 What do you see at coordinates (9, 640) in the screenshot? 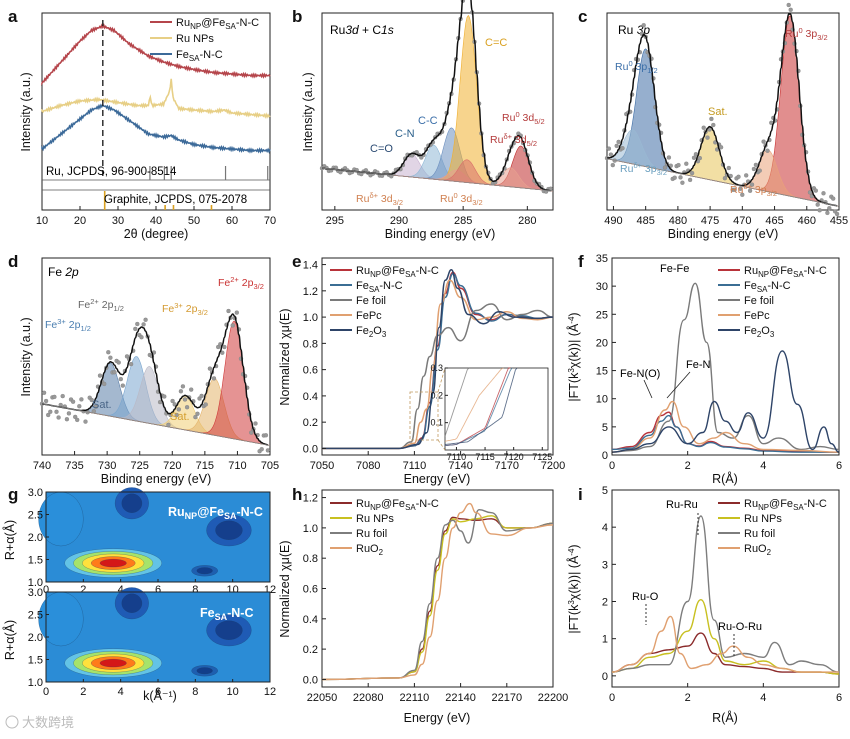
I see `panel-g-ylabel-bottom: R+α(Å)` at bounding box center [9, 640].